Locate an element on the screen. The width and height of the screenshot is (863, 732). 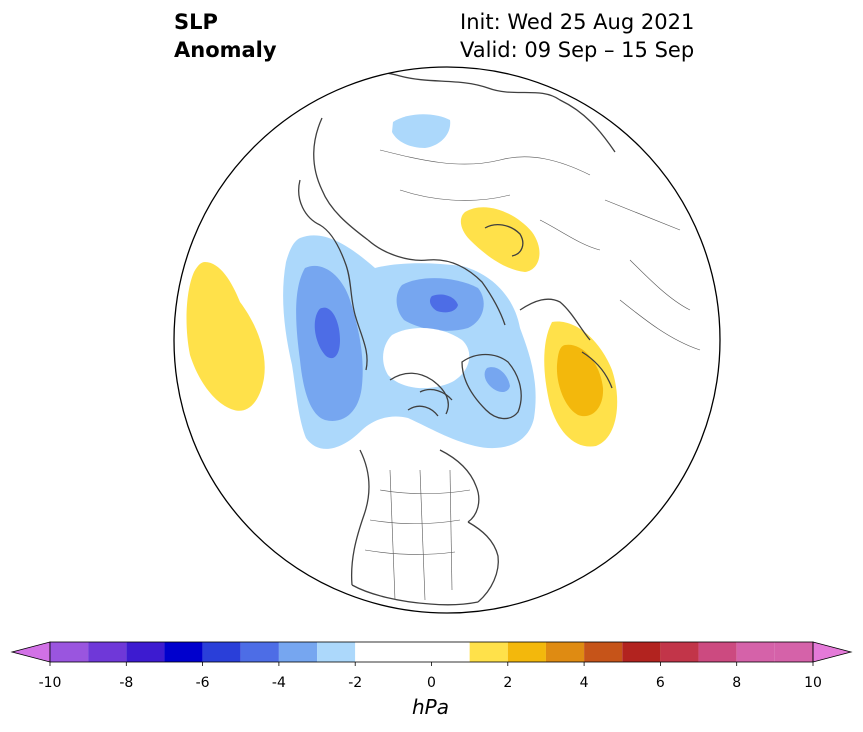
anomaly-canada-level3 is located at coordinates (327, 333).